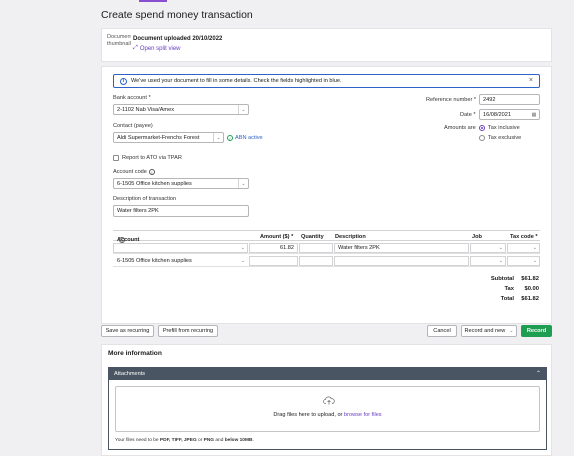 The image size is (574, 456). I want to click on account-cell: 6-1505 Office kitchen supplies ⌄, so click(180, 261).